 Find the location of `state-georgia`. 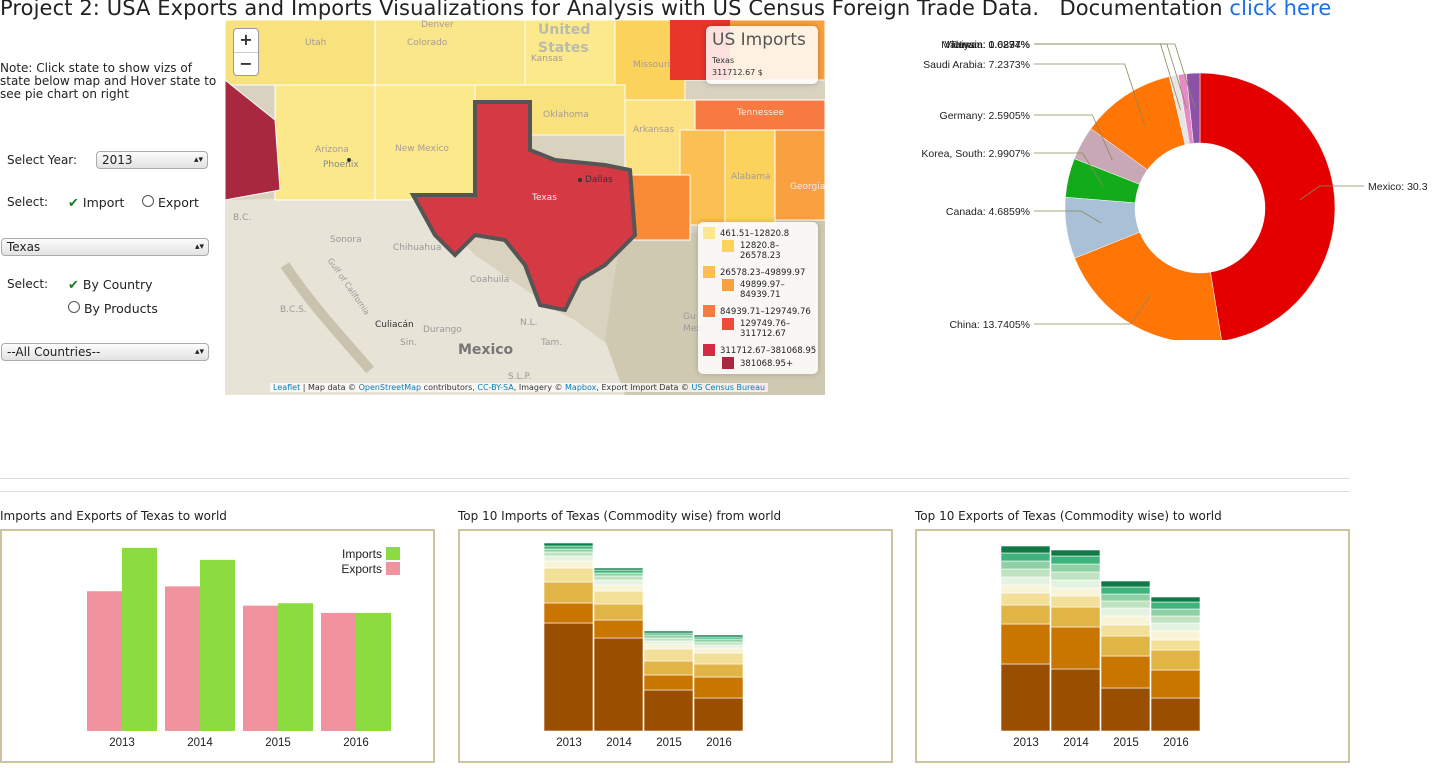

state-georgia is located at coordinates (799, 175).